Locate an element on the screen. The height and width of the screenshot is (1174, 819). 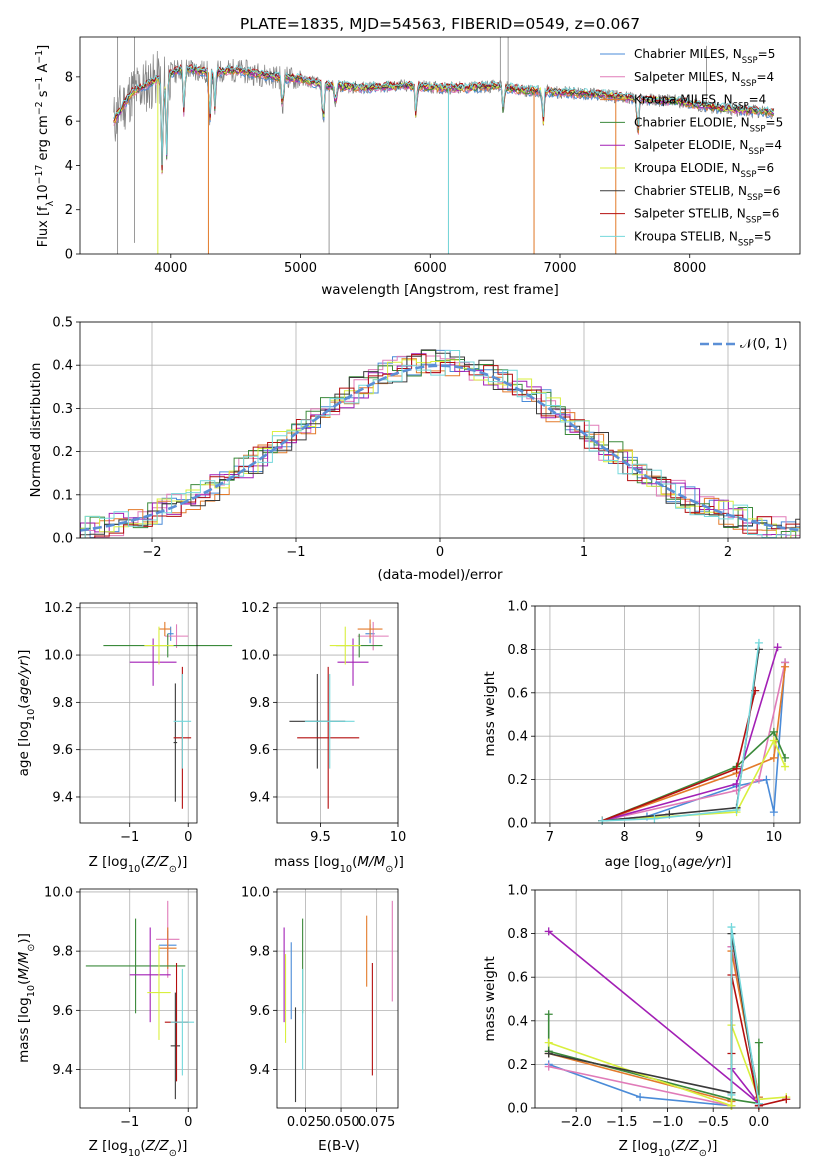
series-line-chabrier_stelib is located at coordinates (654, 1019).